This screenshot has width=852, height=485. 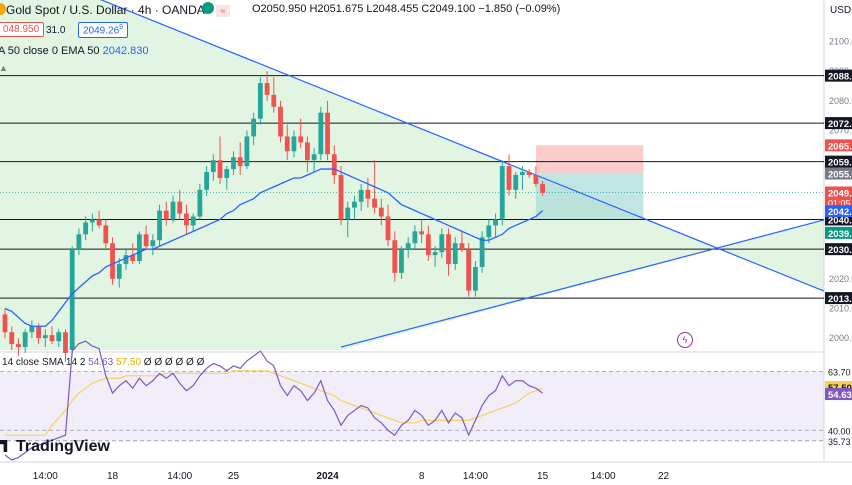 I want to click on axis-price-marker: 2042., so click(x=840, y=212).